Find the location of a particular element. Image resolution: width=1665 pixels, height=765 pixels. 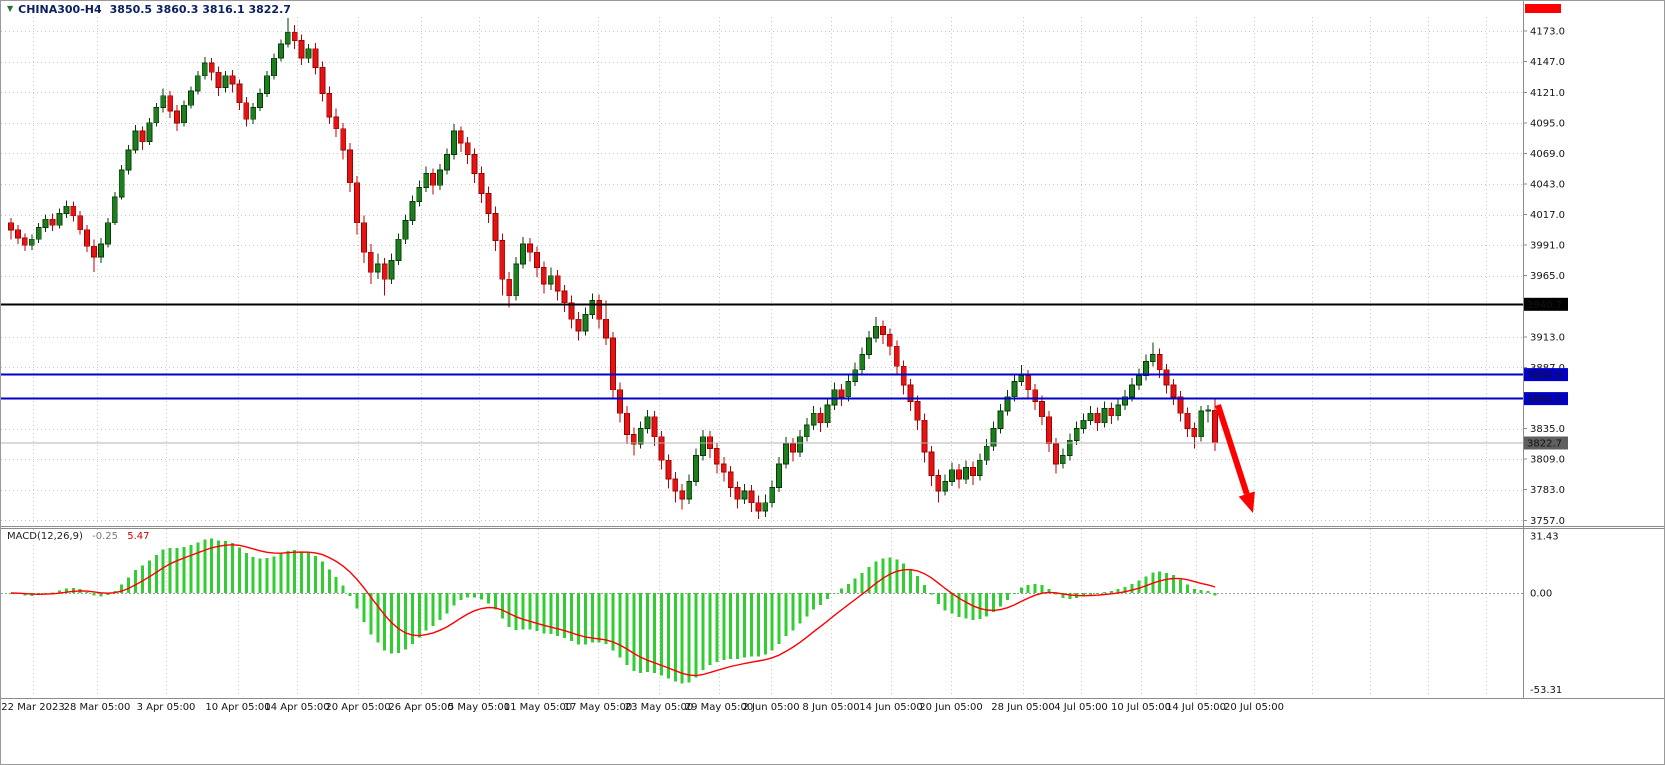

time-axis-label: 23 May 05:00 is located at coordinates (659, 707).